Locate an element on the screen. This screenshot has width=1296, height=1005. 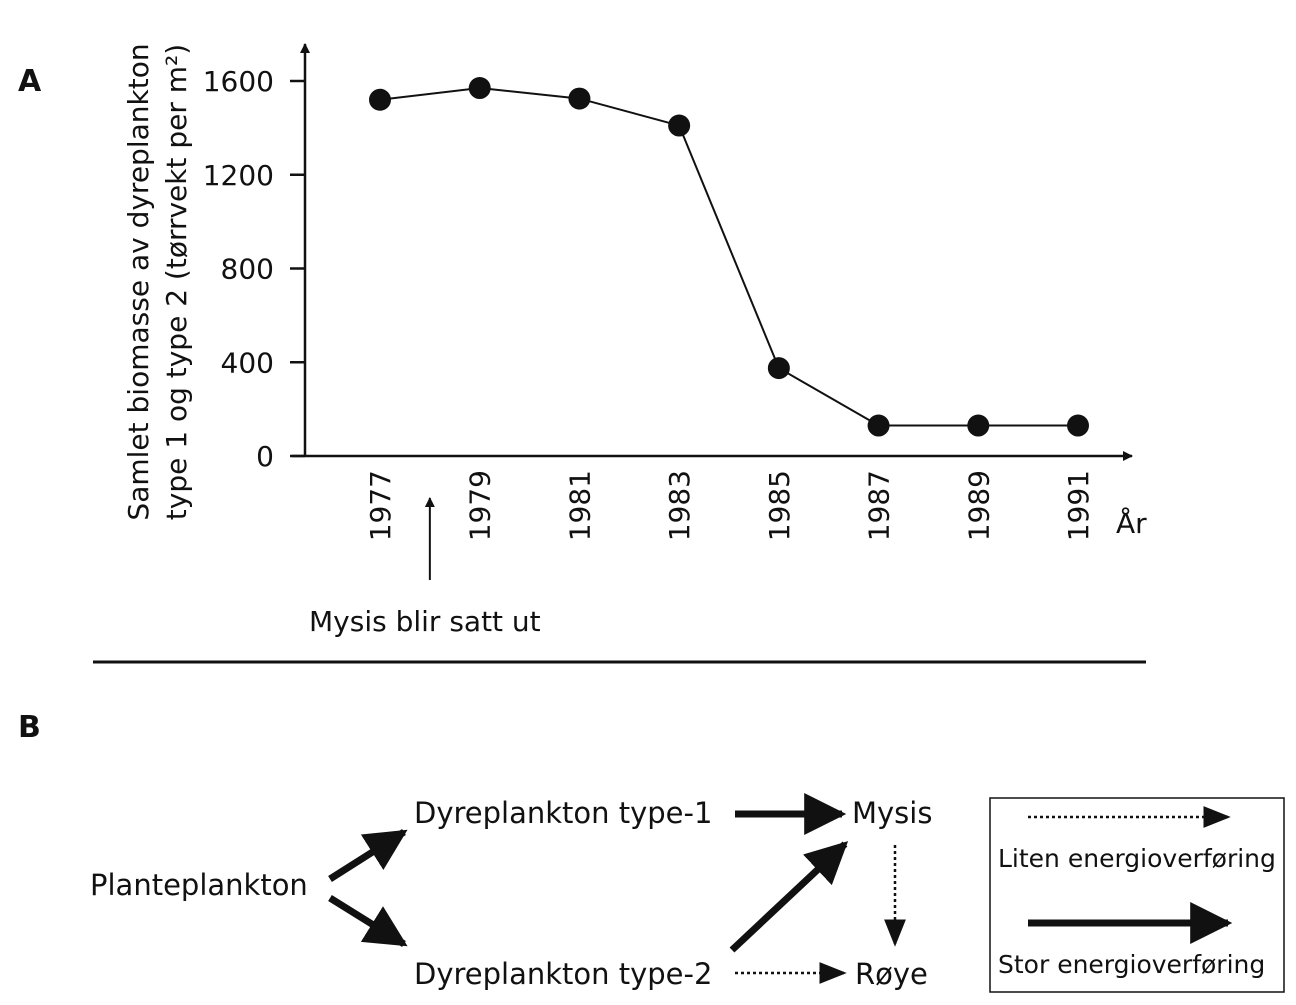
arrow-type2-to-mysis is located at coordinates (789, 897).